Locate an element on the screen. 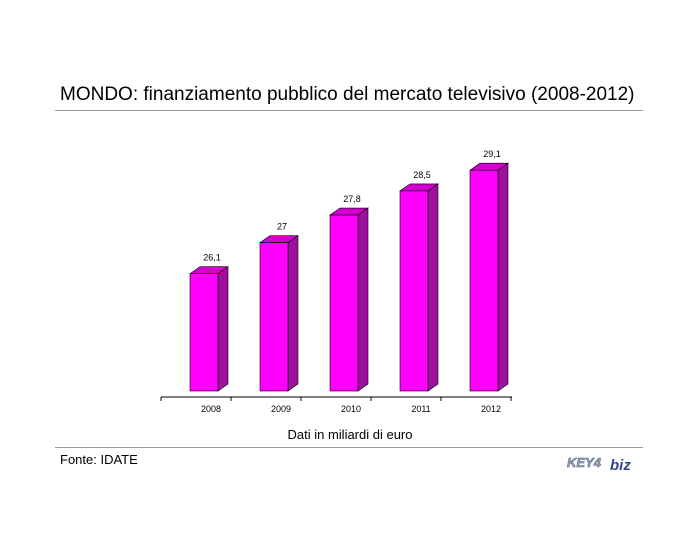 Image resolution: width=700 pixels, height=550 pixels. data-label: 27,8 is located at coordinates (352, 199).